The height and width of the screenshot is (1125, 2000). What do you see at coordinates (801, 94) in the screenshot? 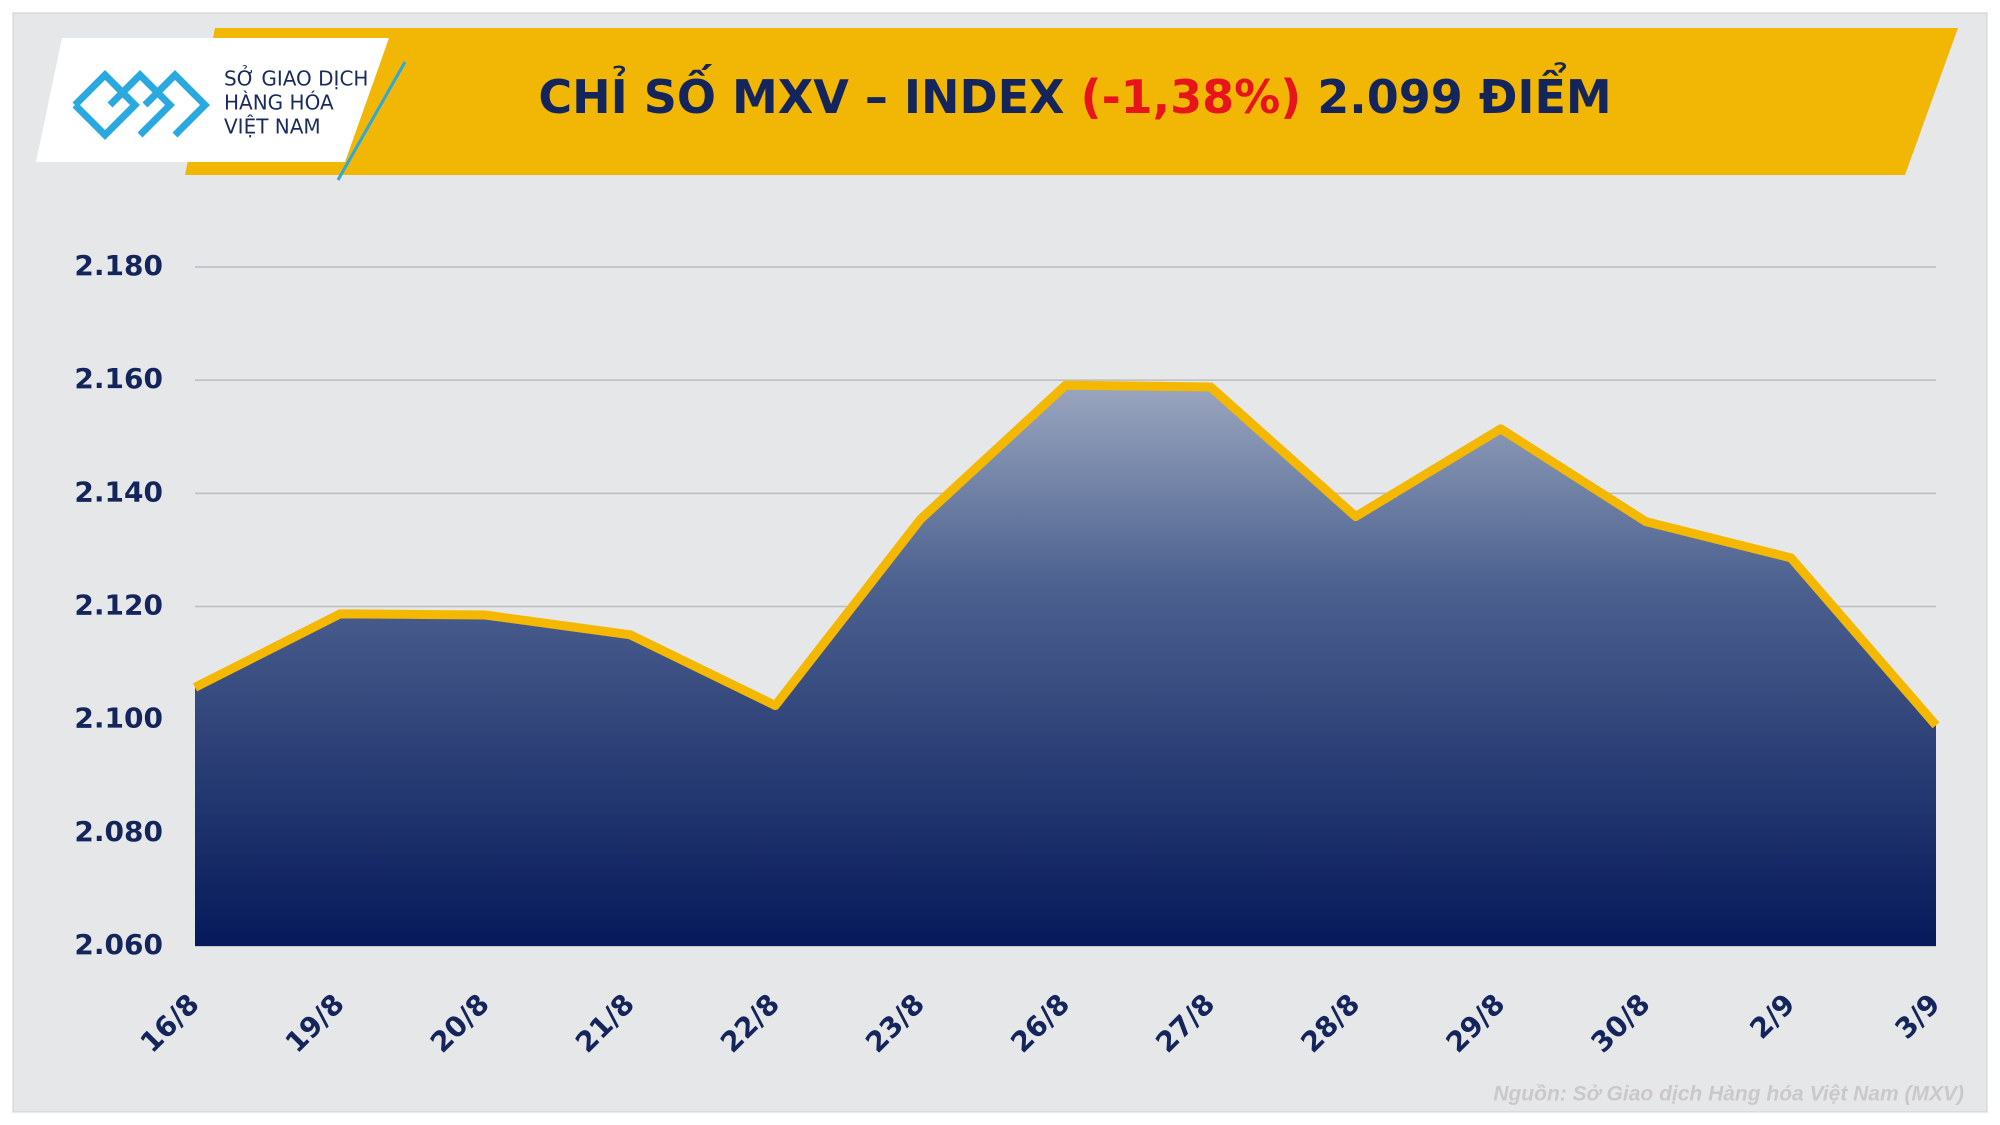
I see `title-main: CHỈ SỐ MXV – INDEX` at bounding box center [801, 94].